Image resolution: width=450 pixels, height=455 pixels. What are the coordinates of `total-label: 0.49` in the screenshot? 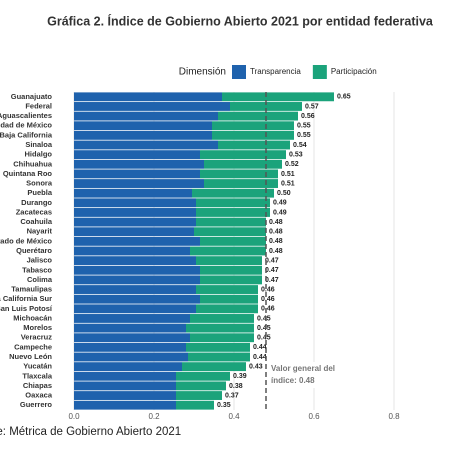 It's located at (280, 212).